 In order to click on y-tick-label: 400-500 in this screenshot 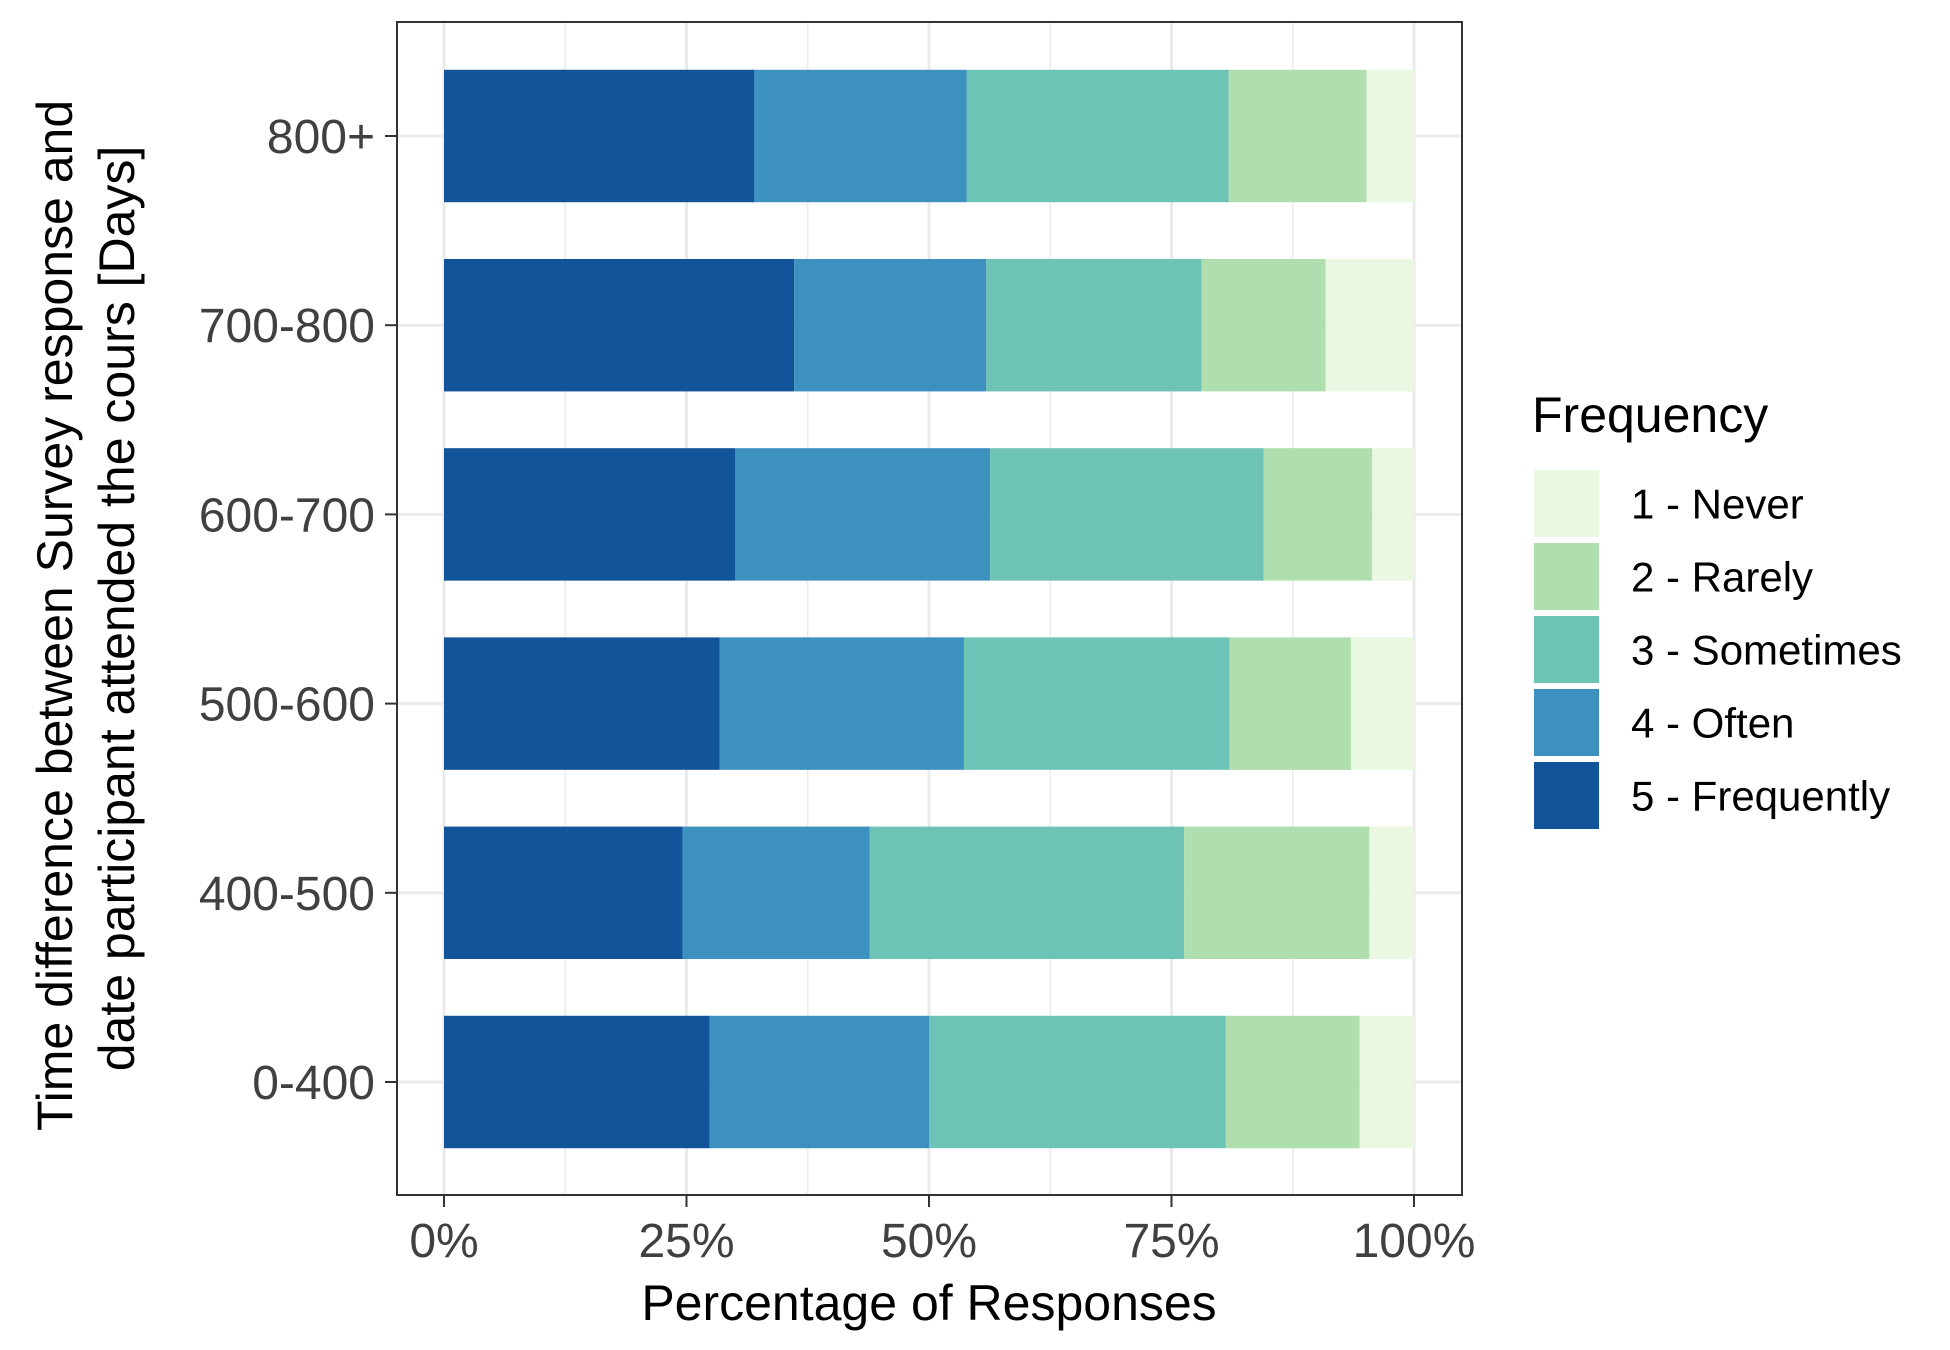, I will do `click(287, 894)`.